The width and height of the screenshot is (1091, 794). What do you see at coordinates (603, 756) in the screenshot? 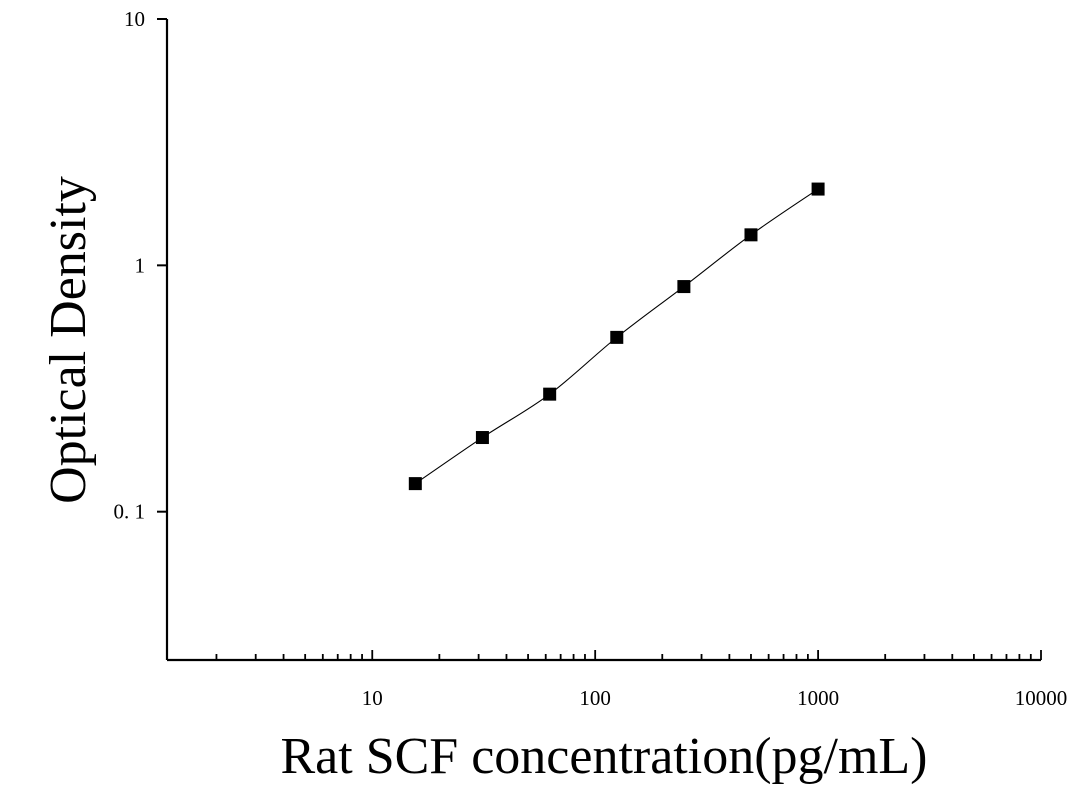
I see `x-axis-title: Rat SCF concentration(pg/mL)` at bounding box center [603, 756].